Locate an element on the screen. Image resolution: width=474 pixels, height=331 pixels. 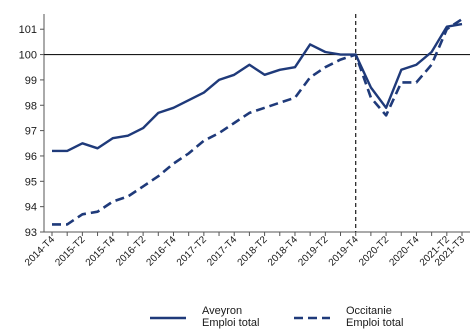
x-tick-label: 2017-T4 is located at coordinates (222, 251).